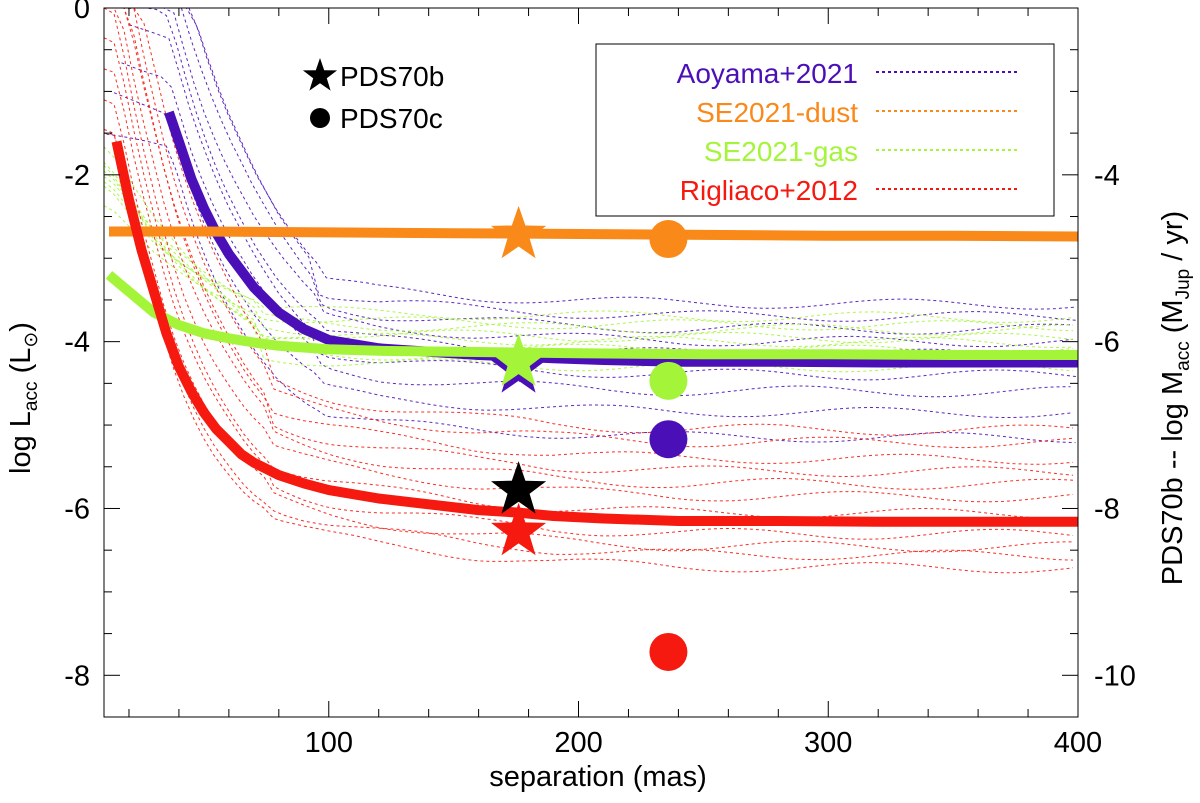 Image resolution: width=1200 pixels, height=803 pixels. I want to click on y-label-unit-close: ), so click(21, 327).